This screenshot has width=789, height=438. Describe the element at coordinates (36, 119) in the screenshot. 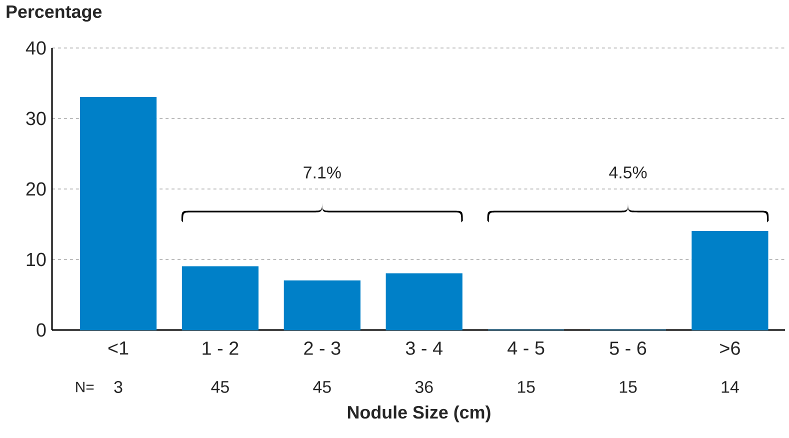

I see `y-tick-label: 30` at that location.